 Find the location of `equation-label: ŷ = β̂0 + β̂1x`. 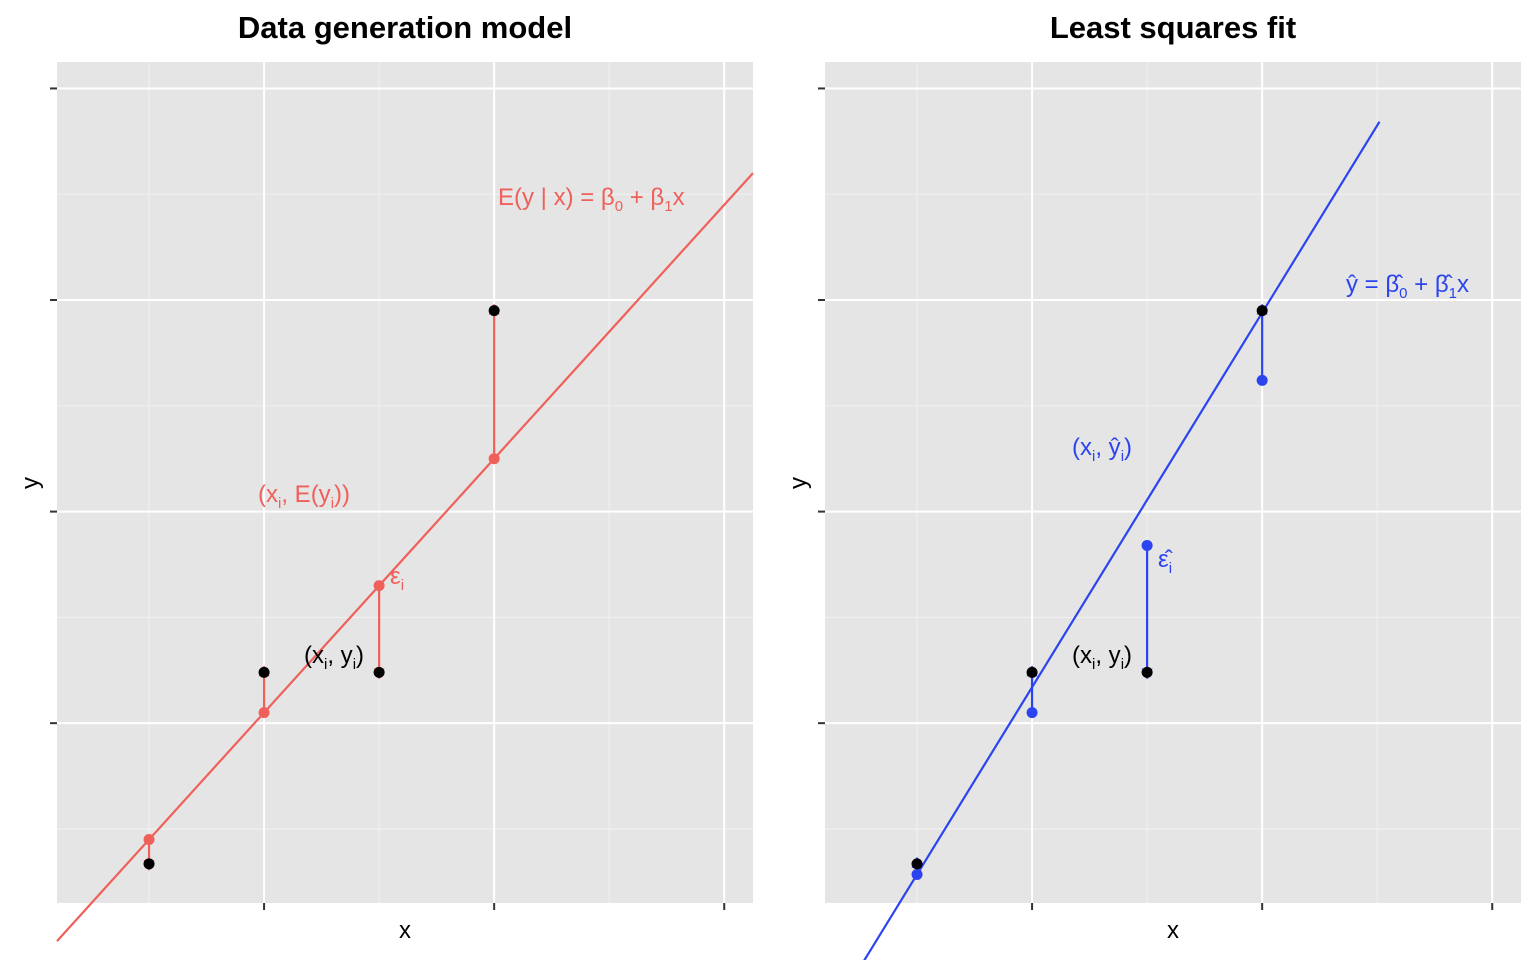

equation-label: ŷ = β̂0 + β̂1x is located at coordinates (1407, 286).